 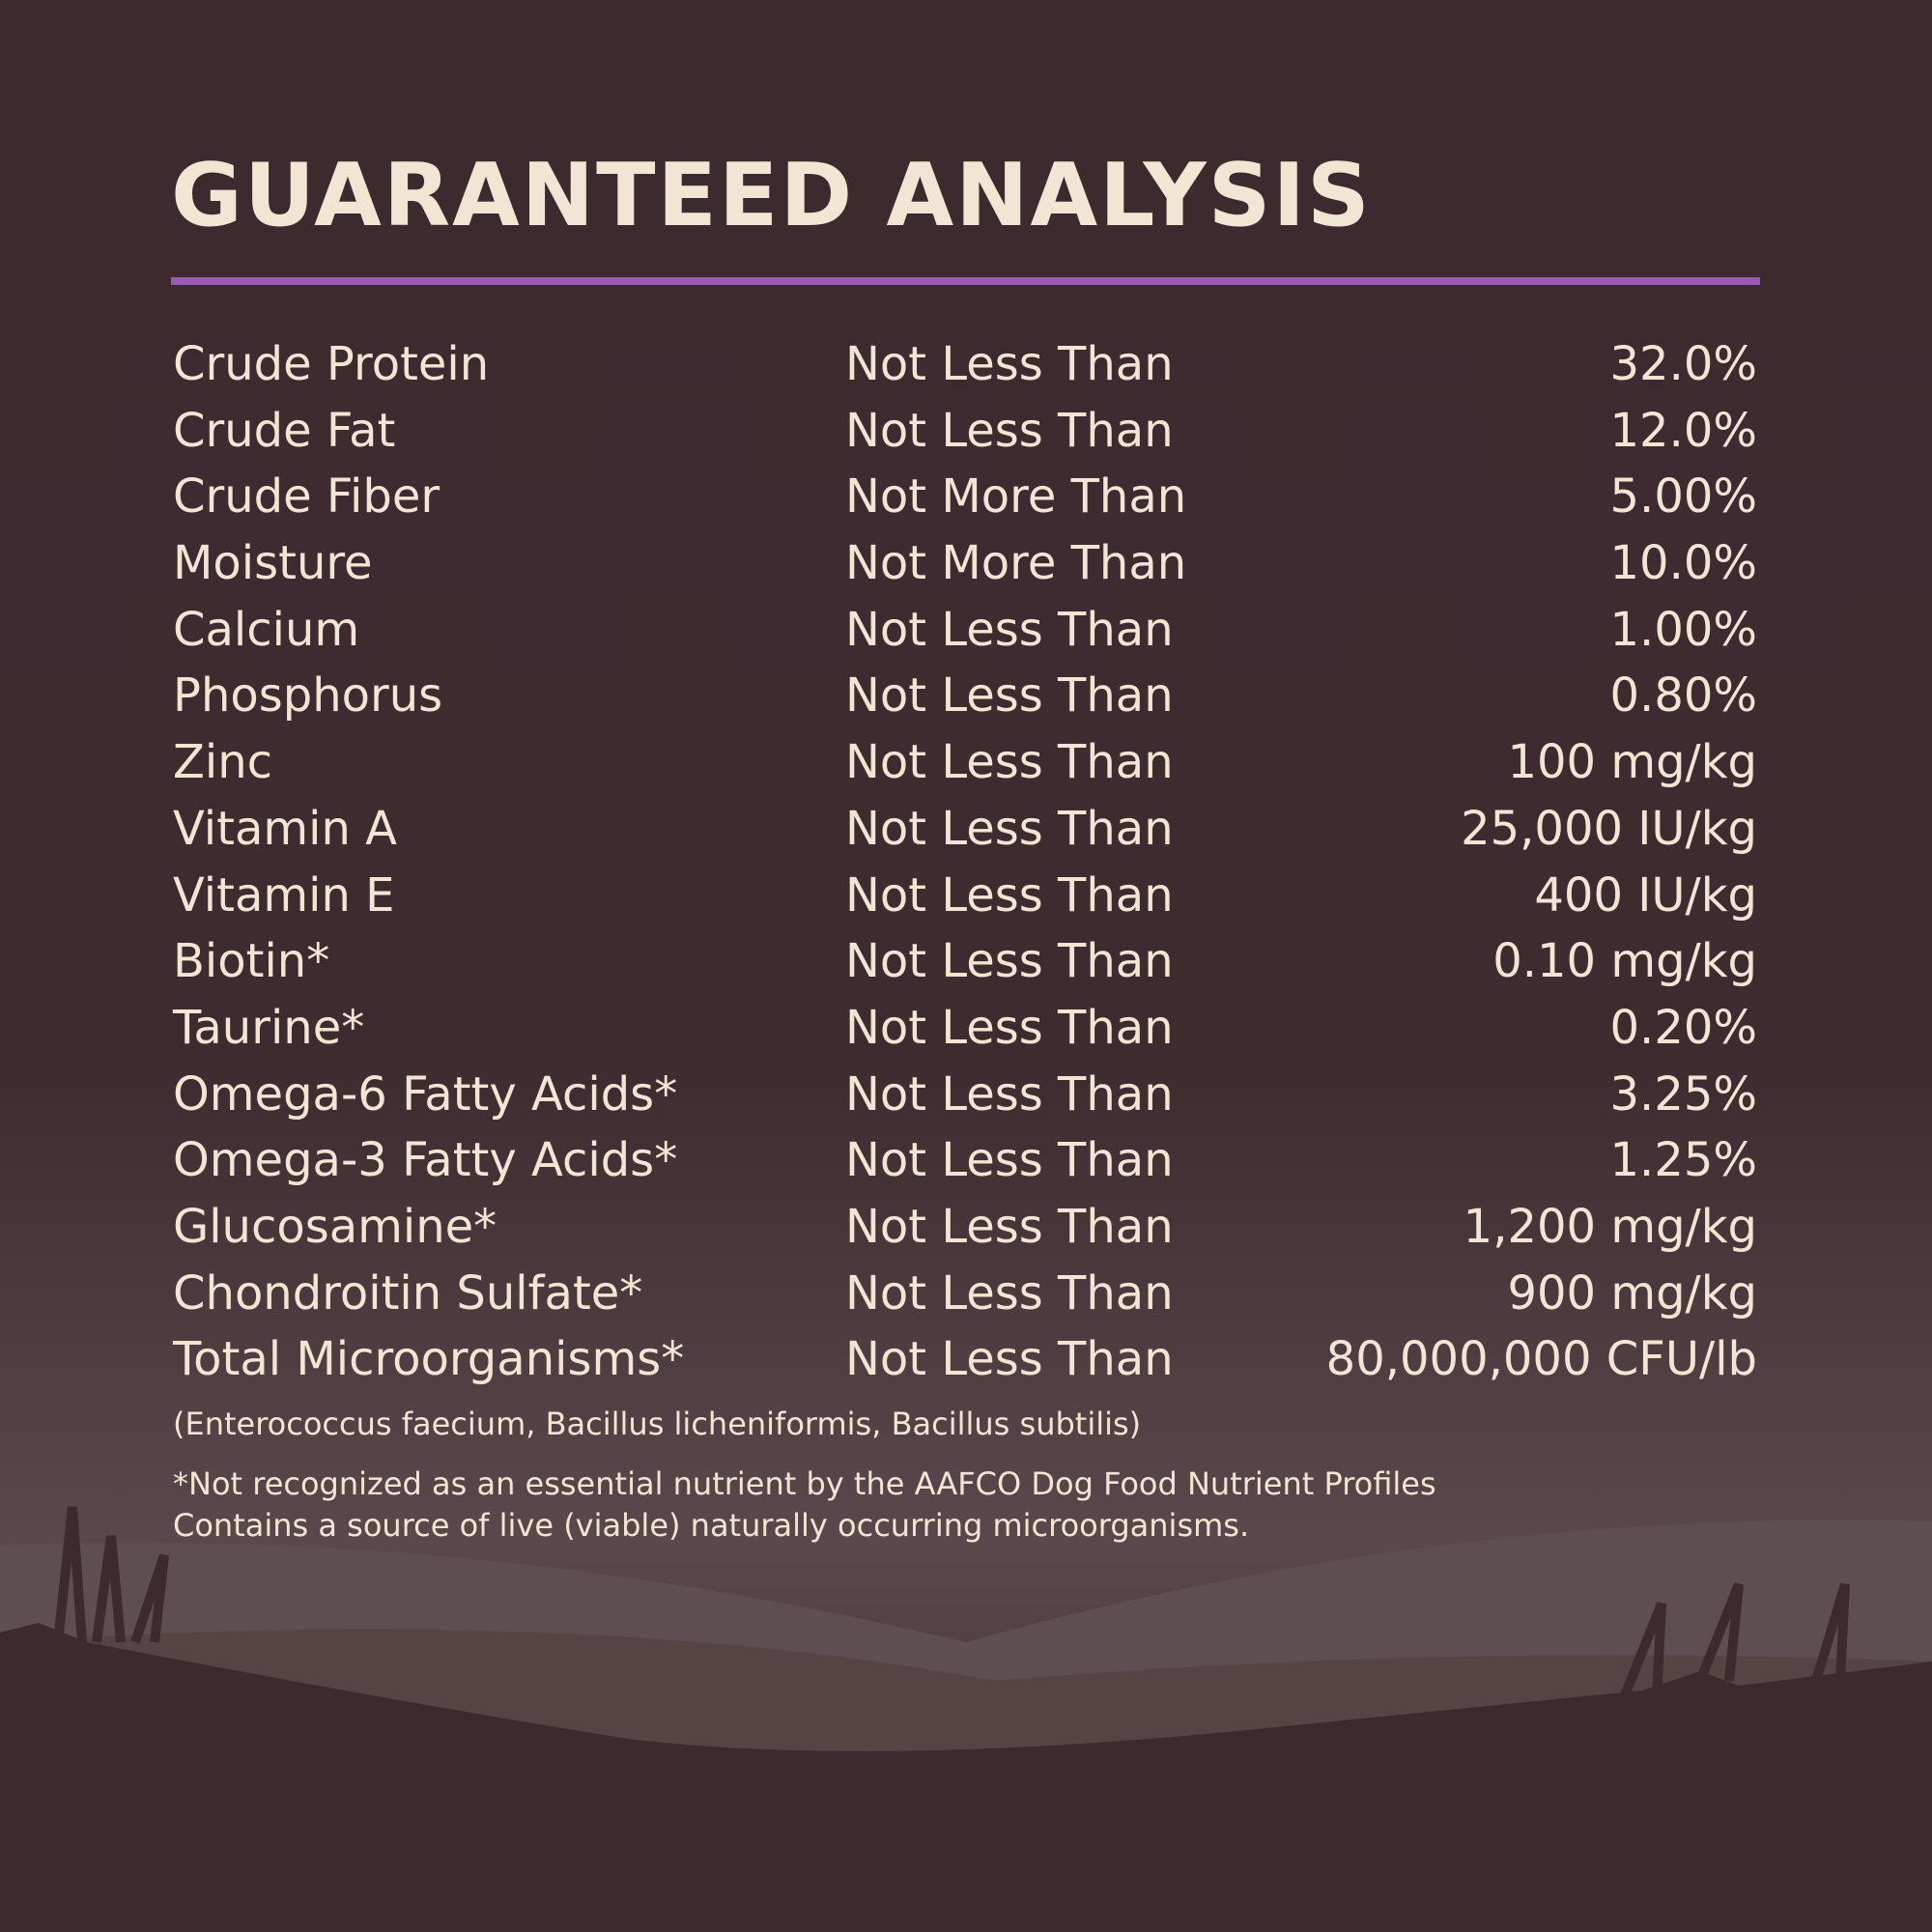 What do you see at coordinates (1683, 430) in the screenshot?
I see `amount: 12.0%` at bounding box center [1683, 430].